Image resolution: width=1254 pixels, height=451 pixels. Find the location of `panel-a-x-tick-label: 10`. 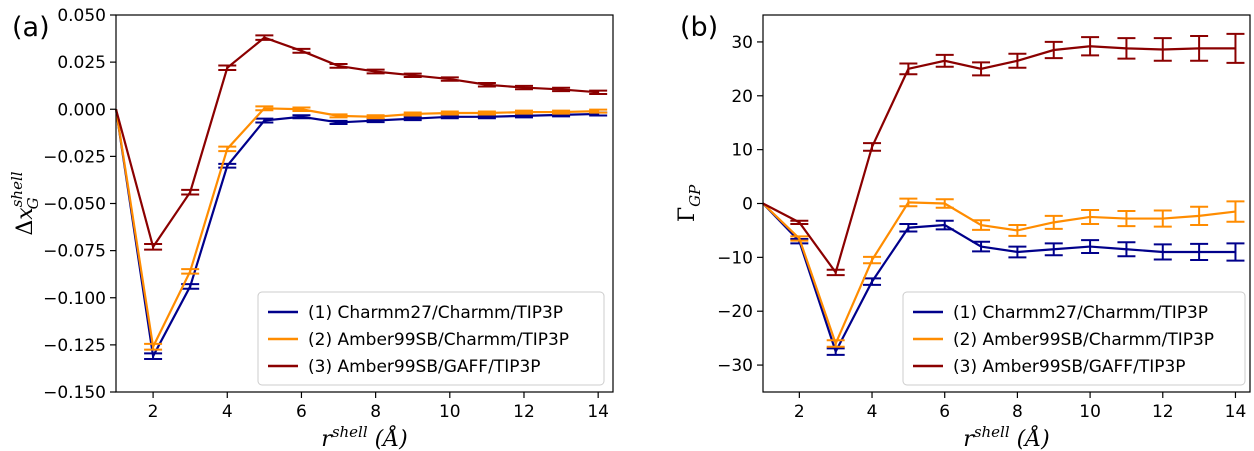

panel-a-x-tick-label: 10 is located at coordinates (450, 412).